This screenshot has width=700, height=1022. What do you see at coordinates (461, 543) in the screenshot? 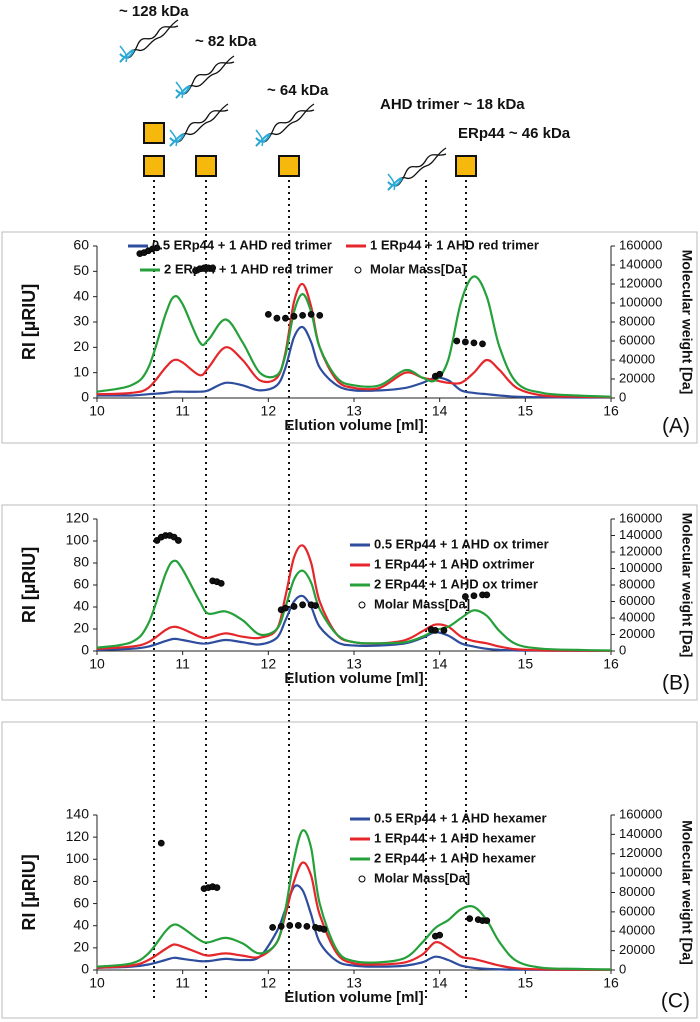
I see `legend-label: 0.5 ERp44 + 1 AHD ox trimer` at bounding box center [461, 543].